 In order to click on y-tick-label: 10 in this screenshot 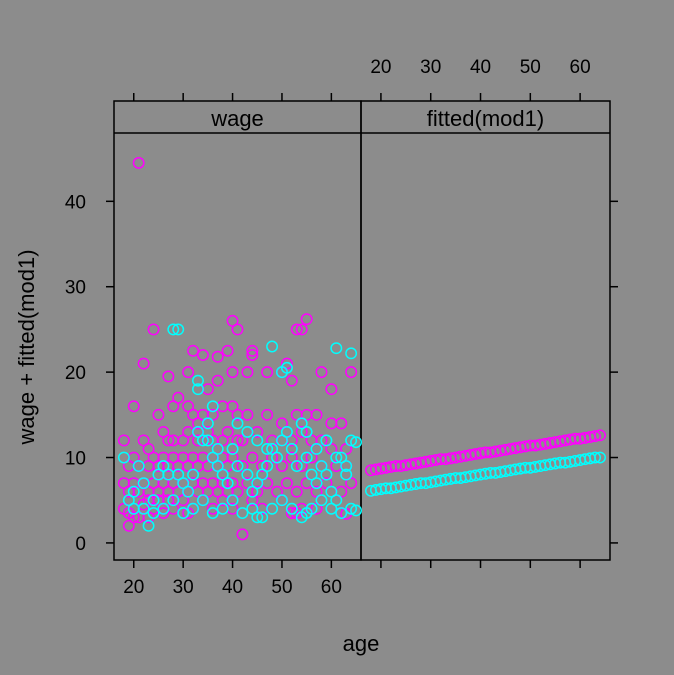, I will do `click(75, 459)`.